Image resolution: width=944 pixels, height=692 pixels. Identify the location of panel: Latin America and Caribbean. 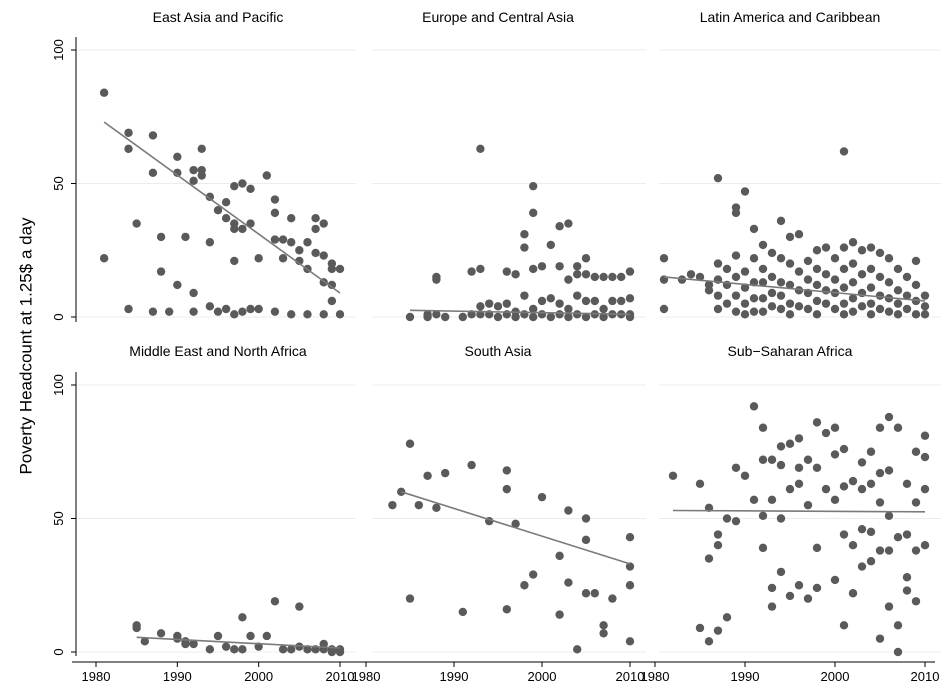
(800, 164).